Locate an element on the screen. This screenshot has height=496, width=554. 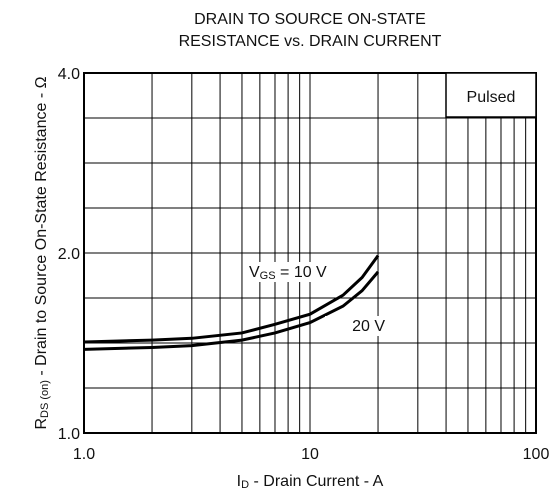
y-tick-label: 4.0 is located at coordinates (69, 74).